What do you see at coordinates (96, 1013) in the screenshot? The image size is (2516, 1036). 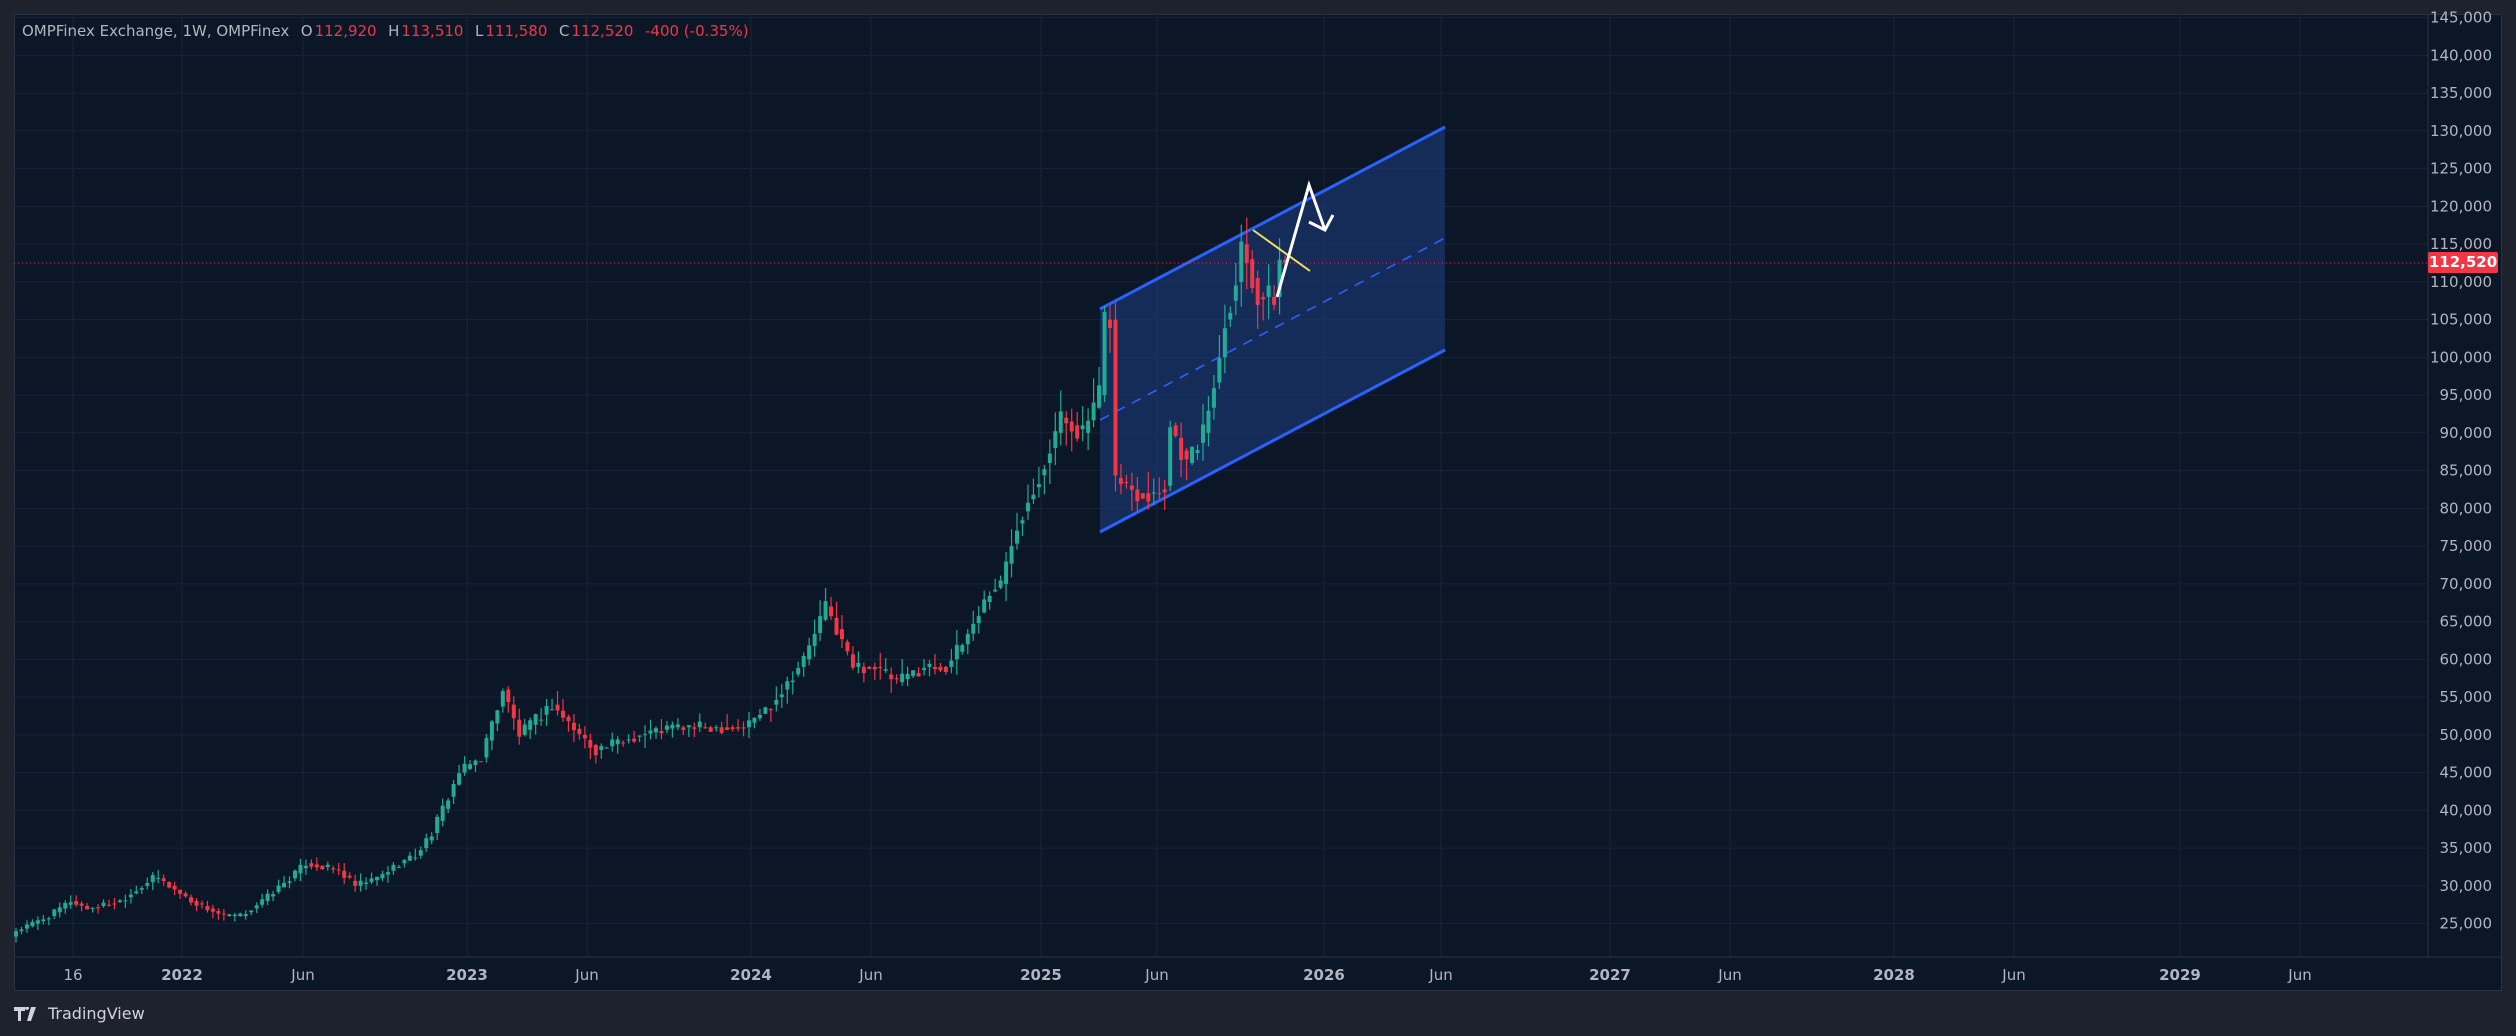 I see `brand-label: TradingView` at bounding box center [96, 1013].